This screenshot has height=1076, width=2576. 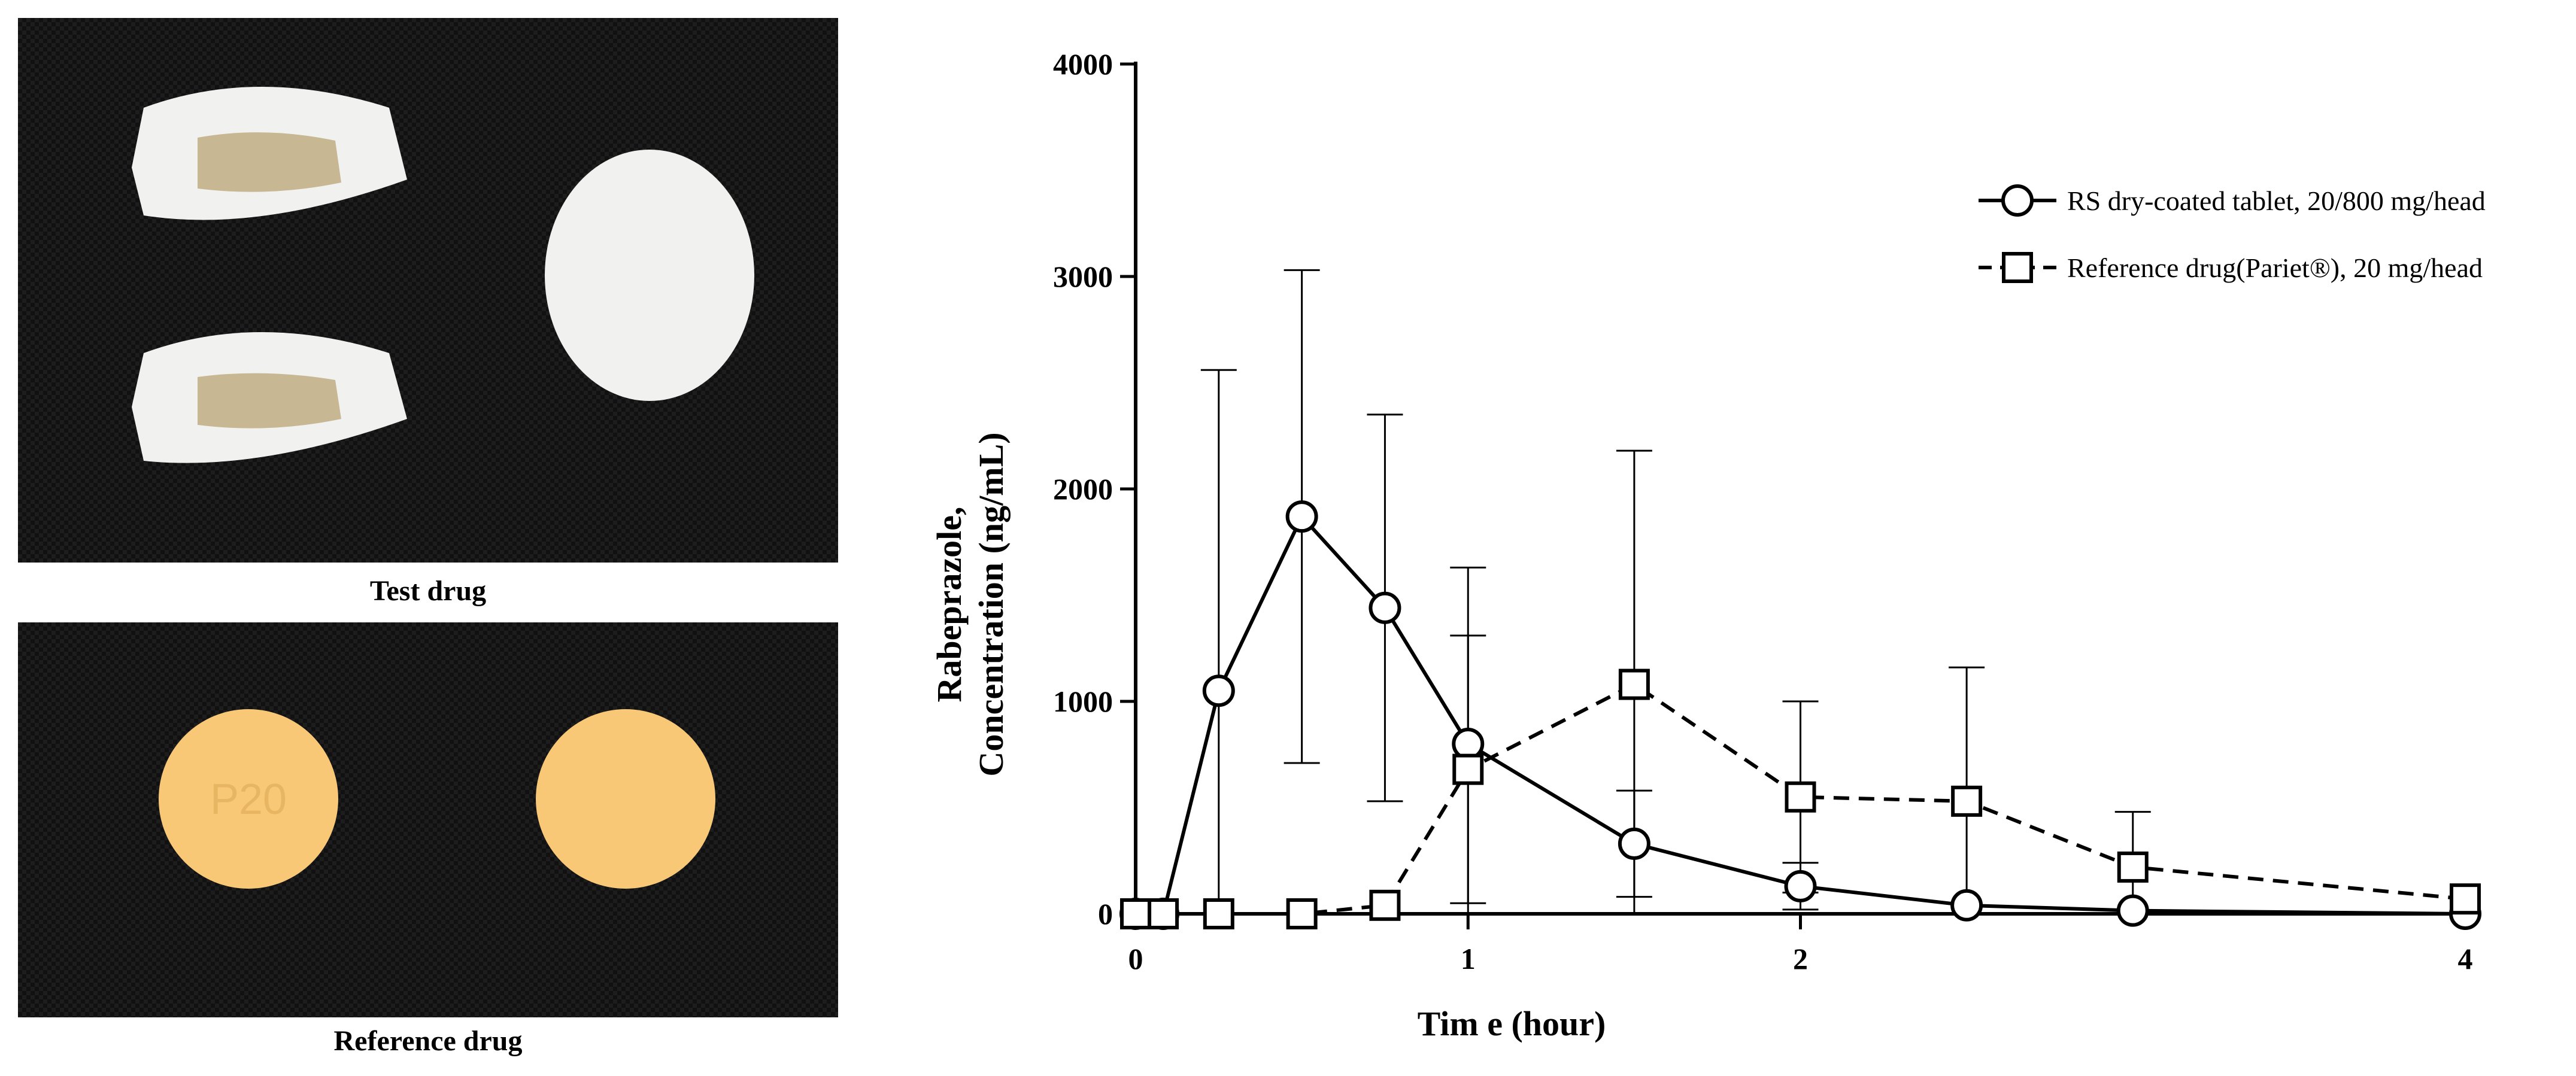 I want to click on whole-white-tablet, so click(x=649, y=276).